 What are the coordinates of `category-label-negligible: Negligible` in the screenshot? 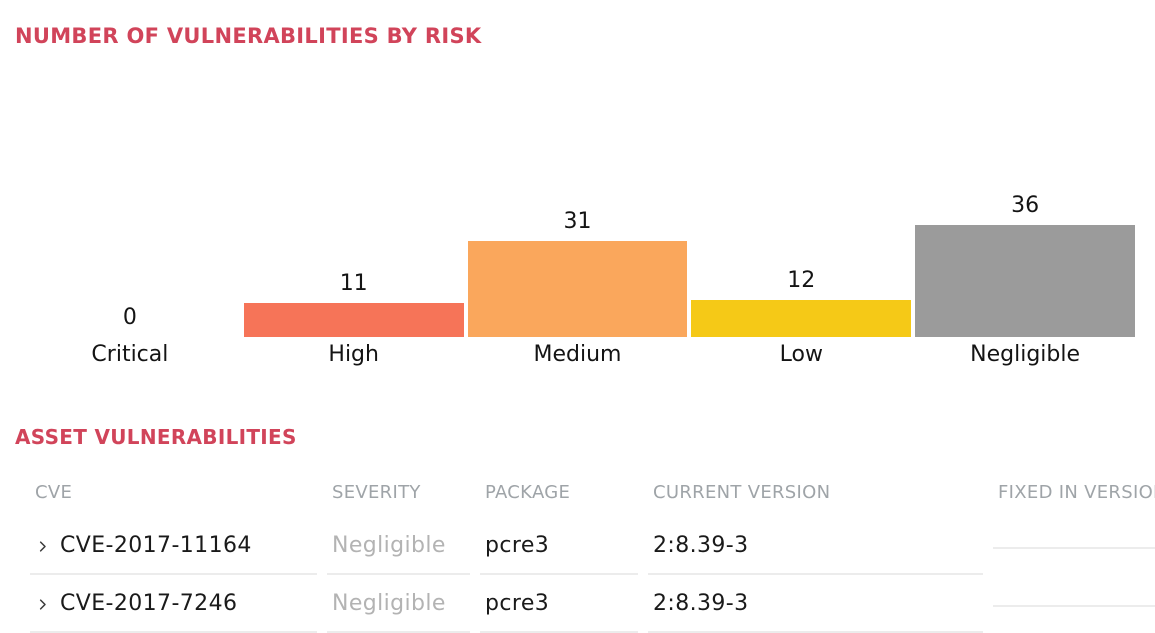 It's located at (1025, 354).